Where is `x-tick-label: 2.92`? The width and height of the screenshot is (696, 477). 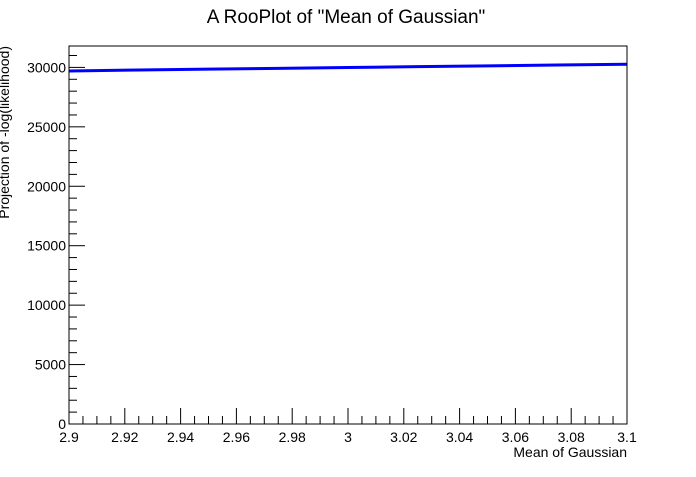
x-tick-label: 2.92 is located at coordinates (124, 437).